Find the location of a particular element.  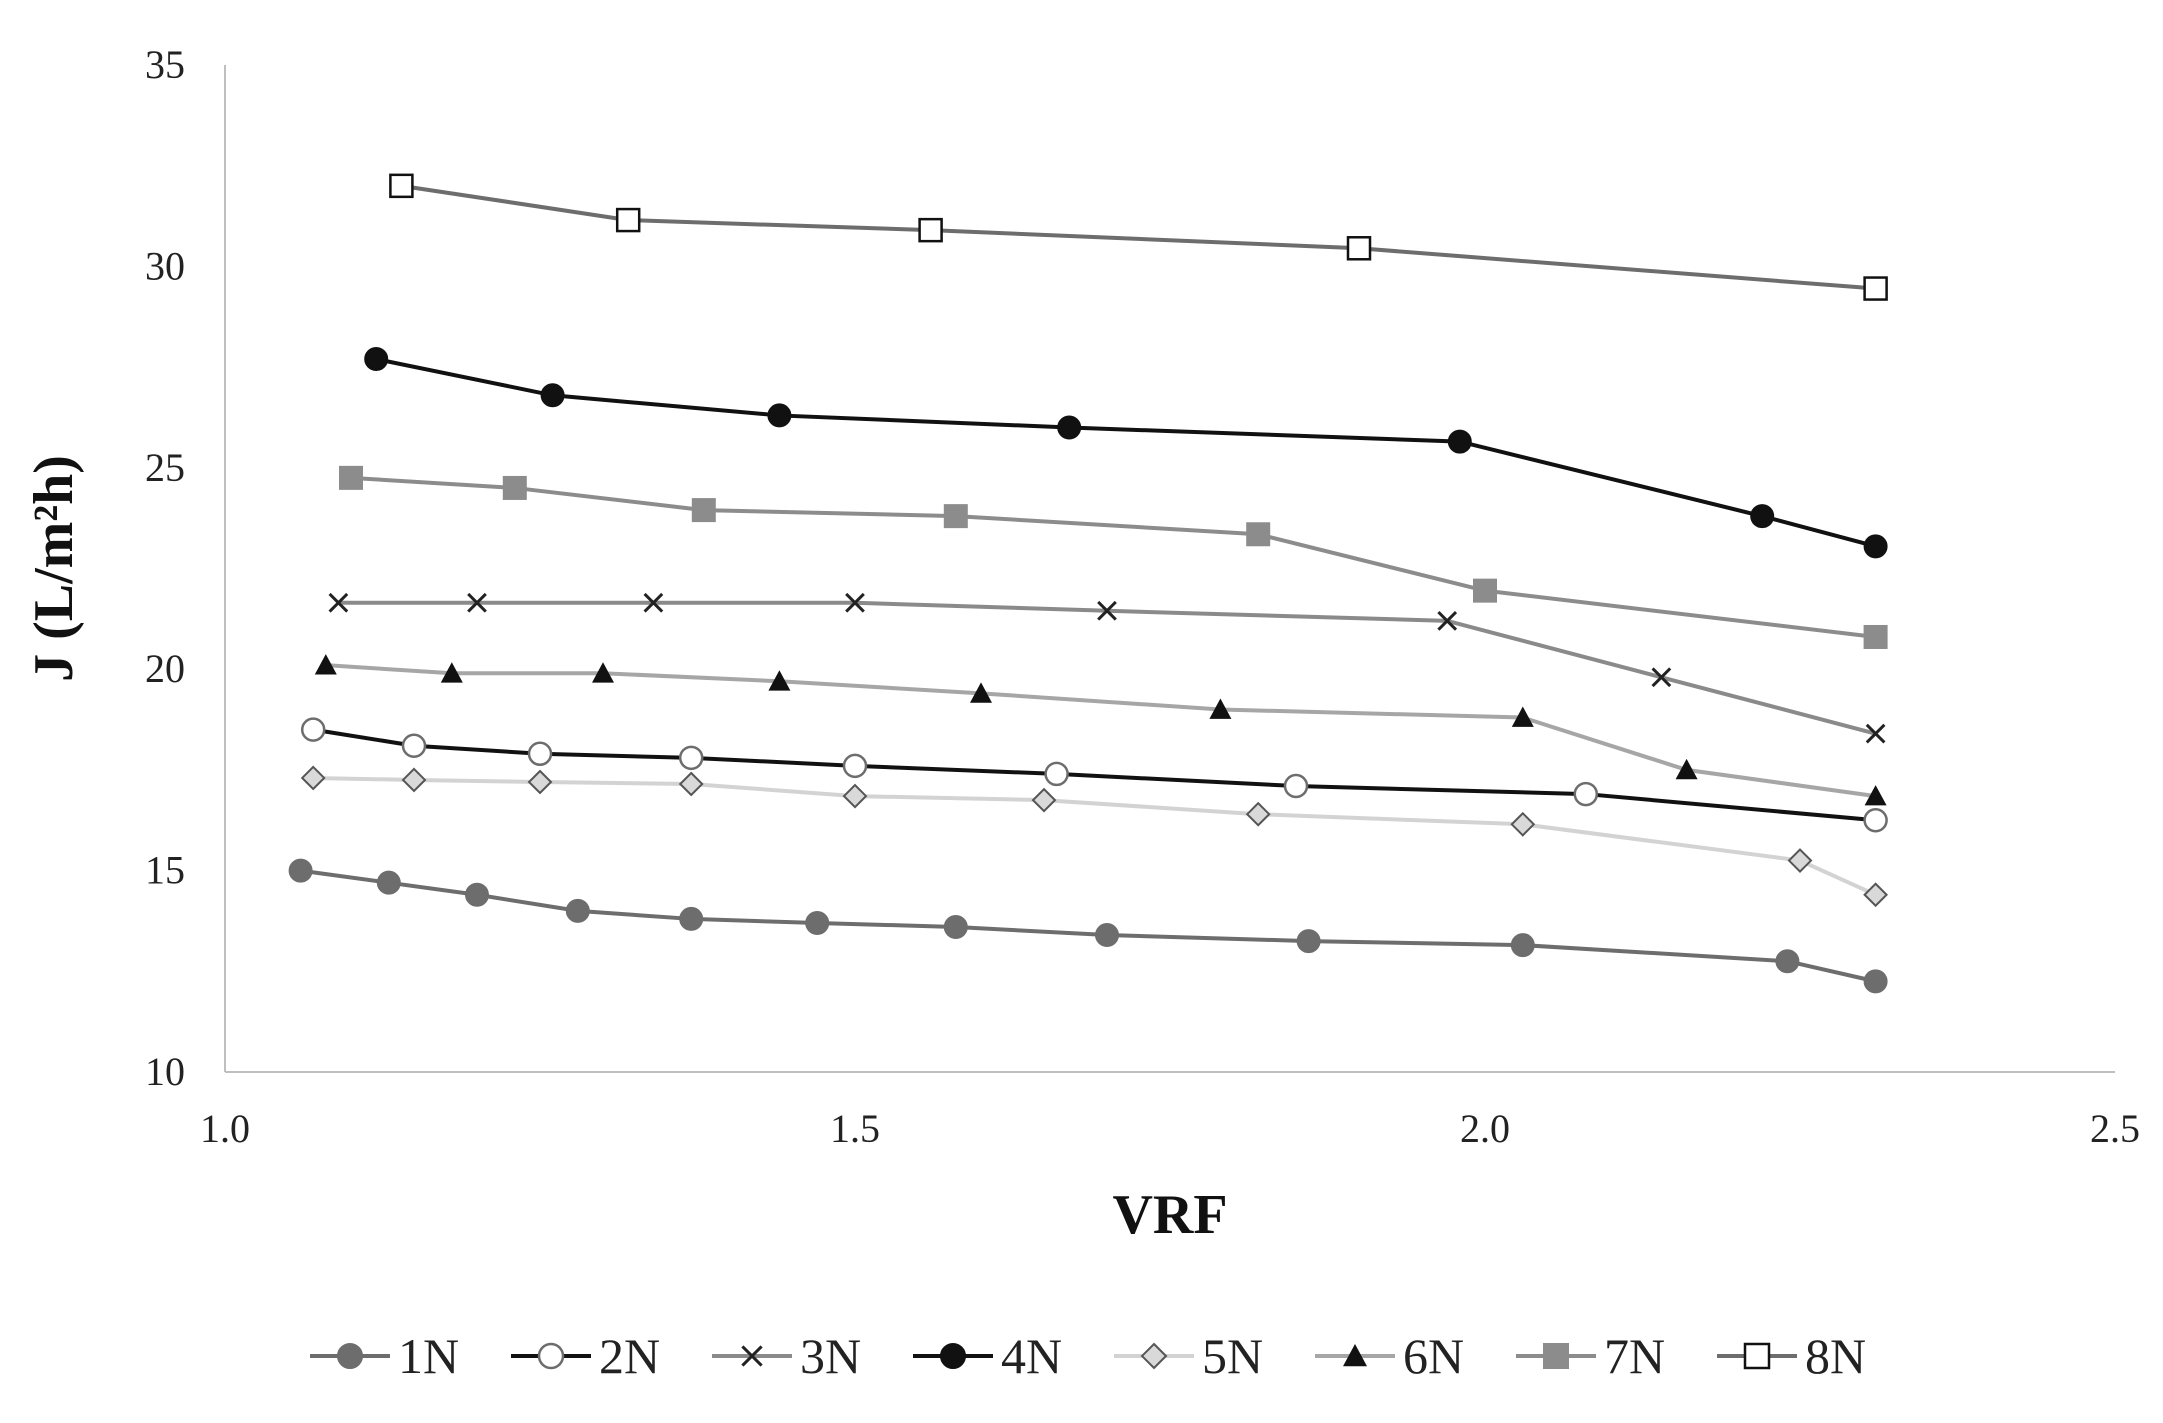

legend-item-5N: 5N is located at coordinates (1188, 1356).